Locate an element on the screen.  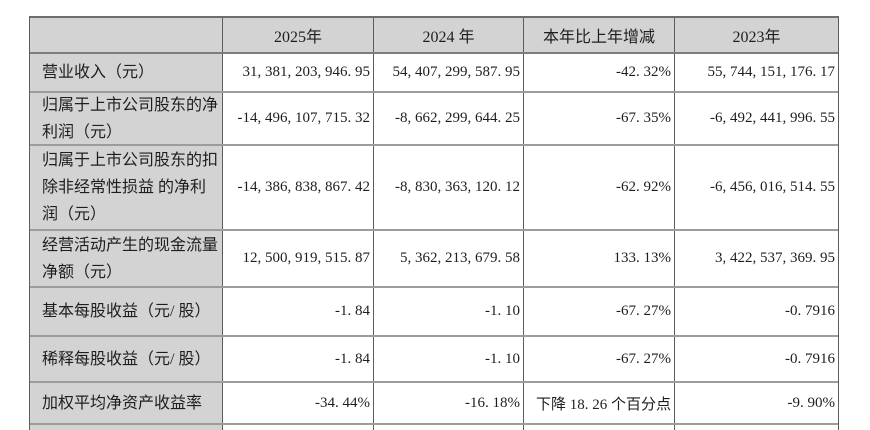
value-cell-change: -42. 32% is located at coordinates (598, 72).